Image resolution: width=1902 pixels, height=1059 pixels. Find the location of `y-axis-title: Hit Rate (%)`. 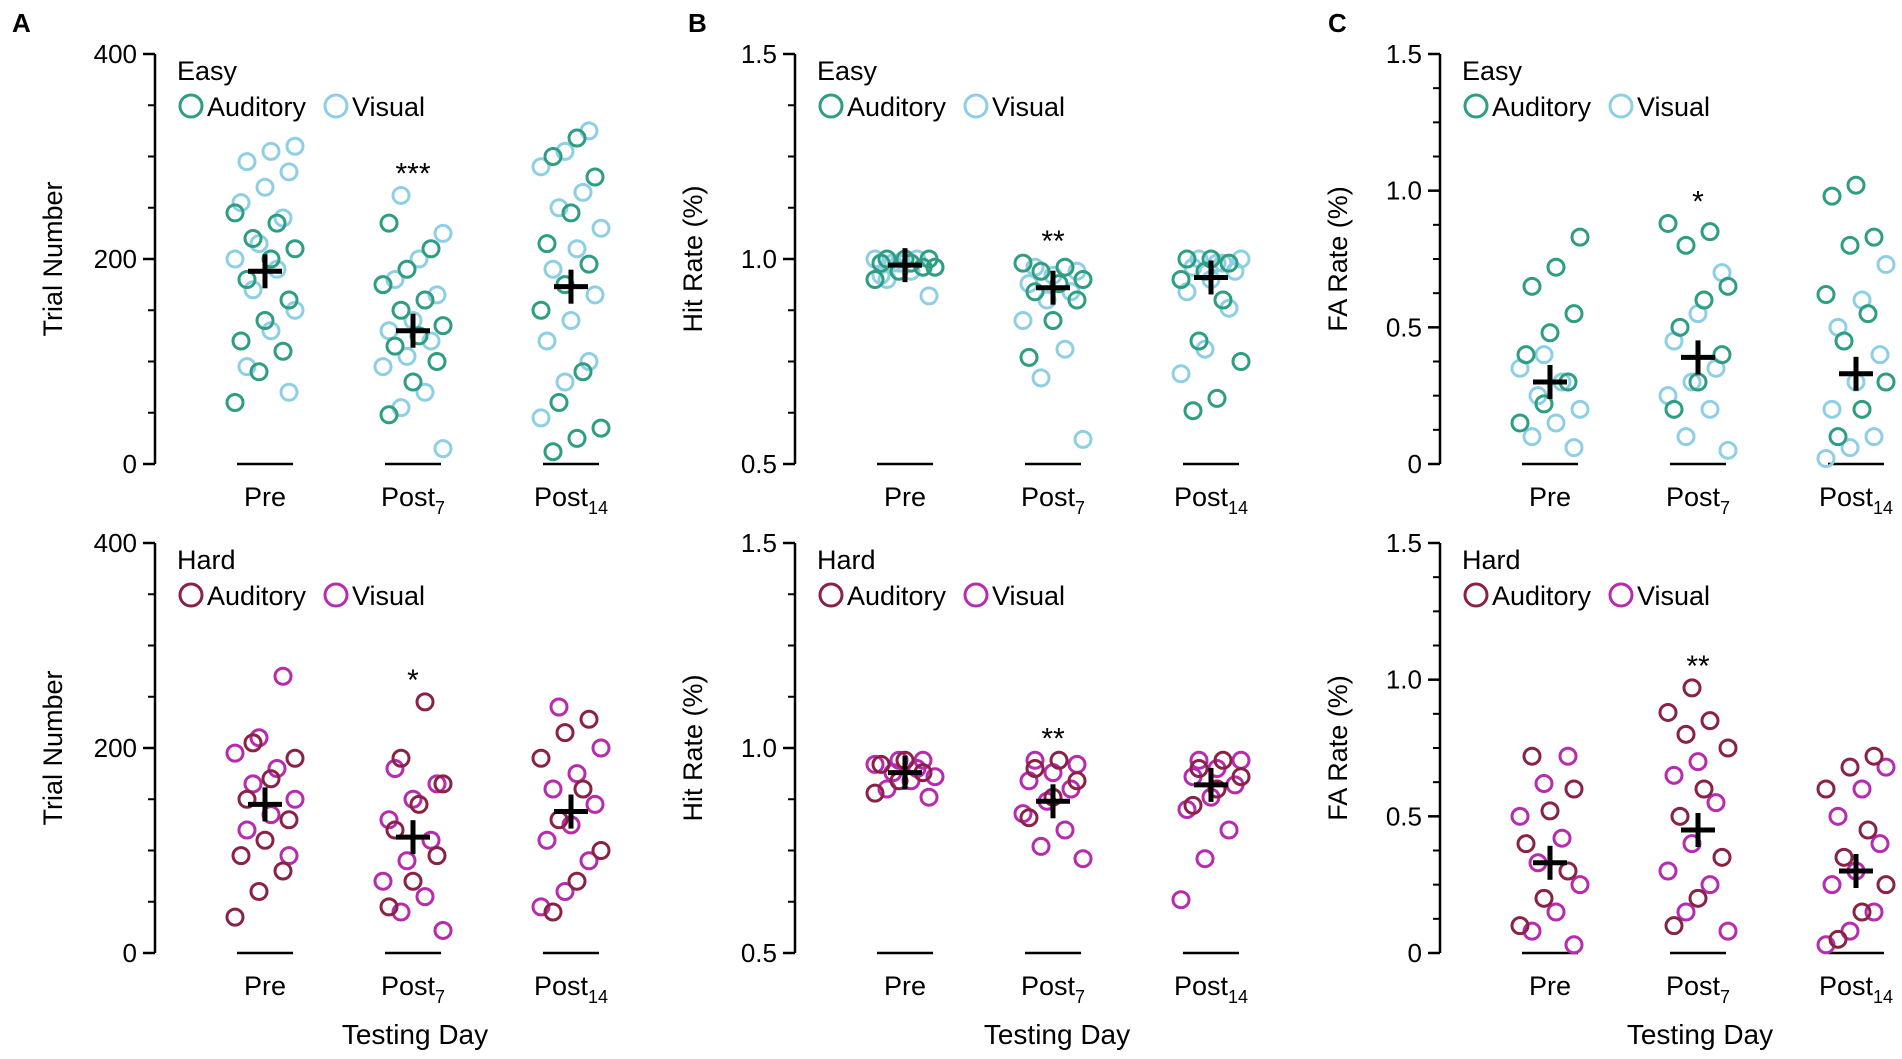

y-axis-title: Hit Rate (%) is located at coordinates (693, 747).